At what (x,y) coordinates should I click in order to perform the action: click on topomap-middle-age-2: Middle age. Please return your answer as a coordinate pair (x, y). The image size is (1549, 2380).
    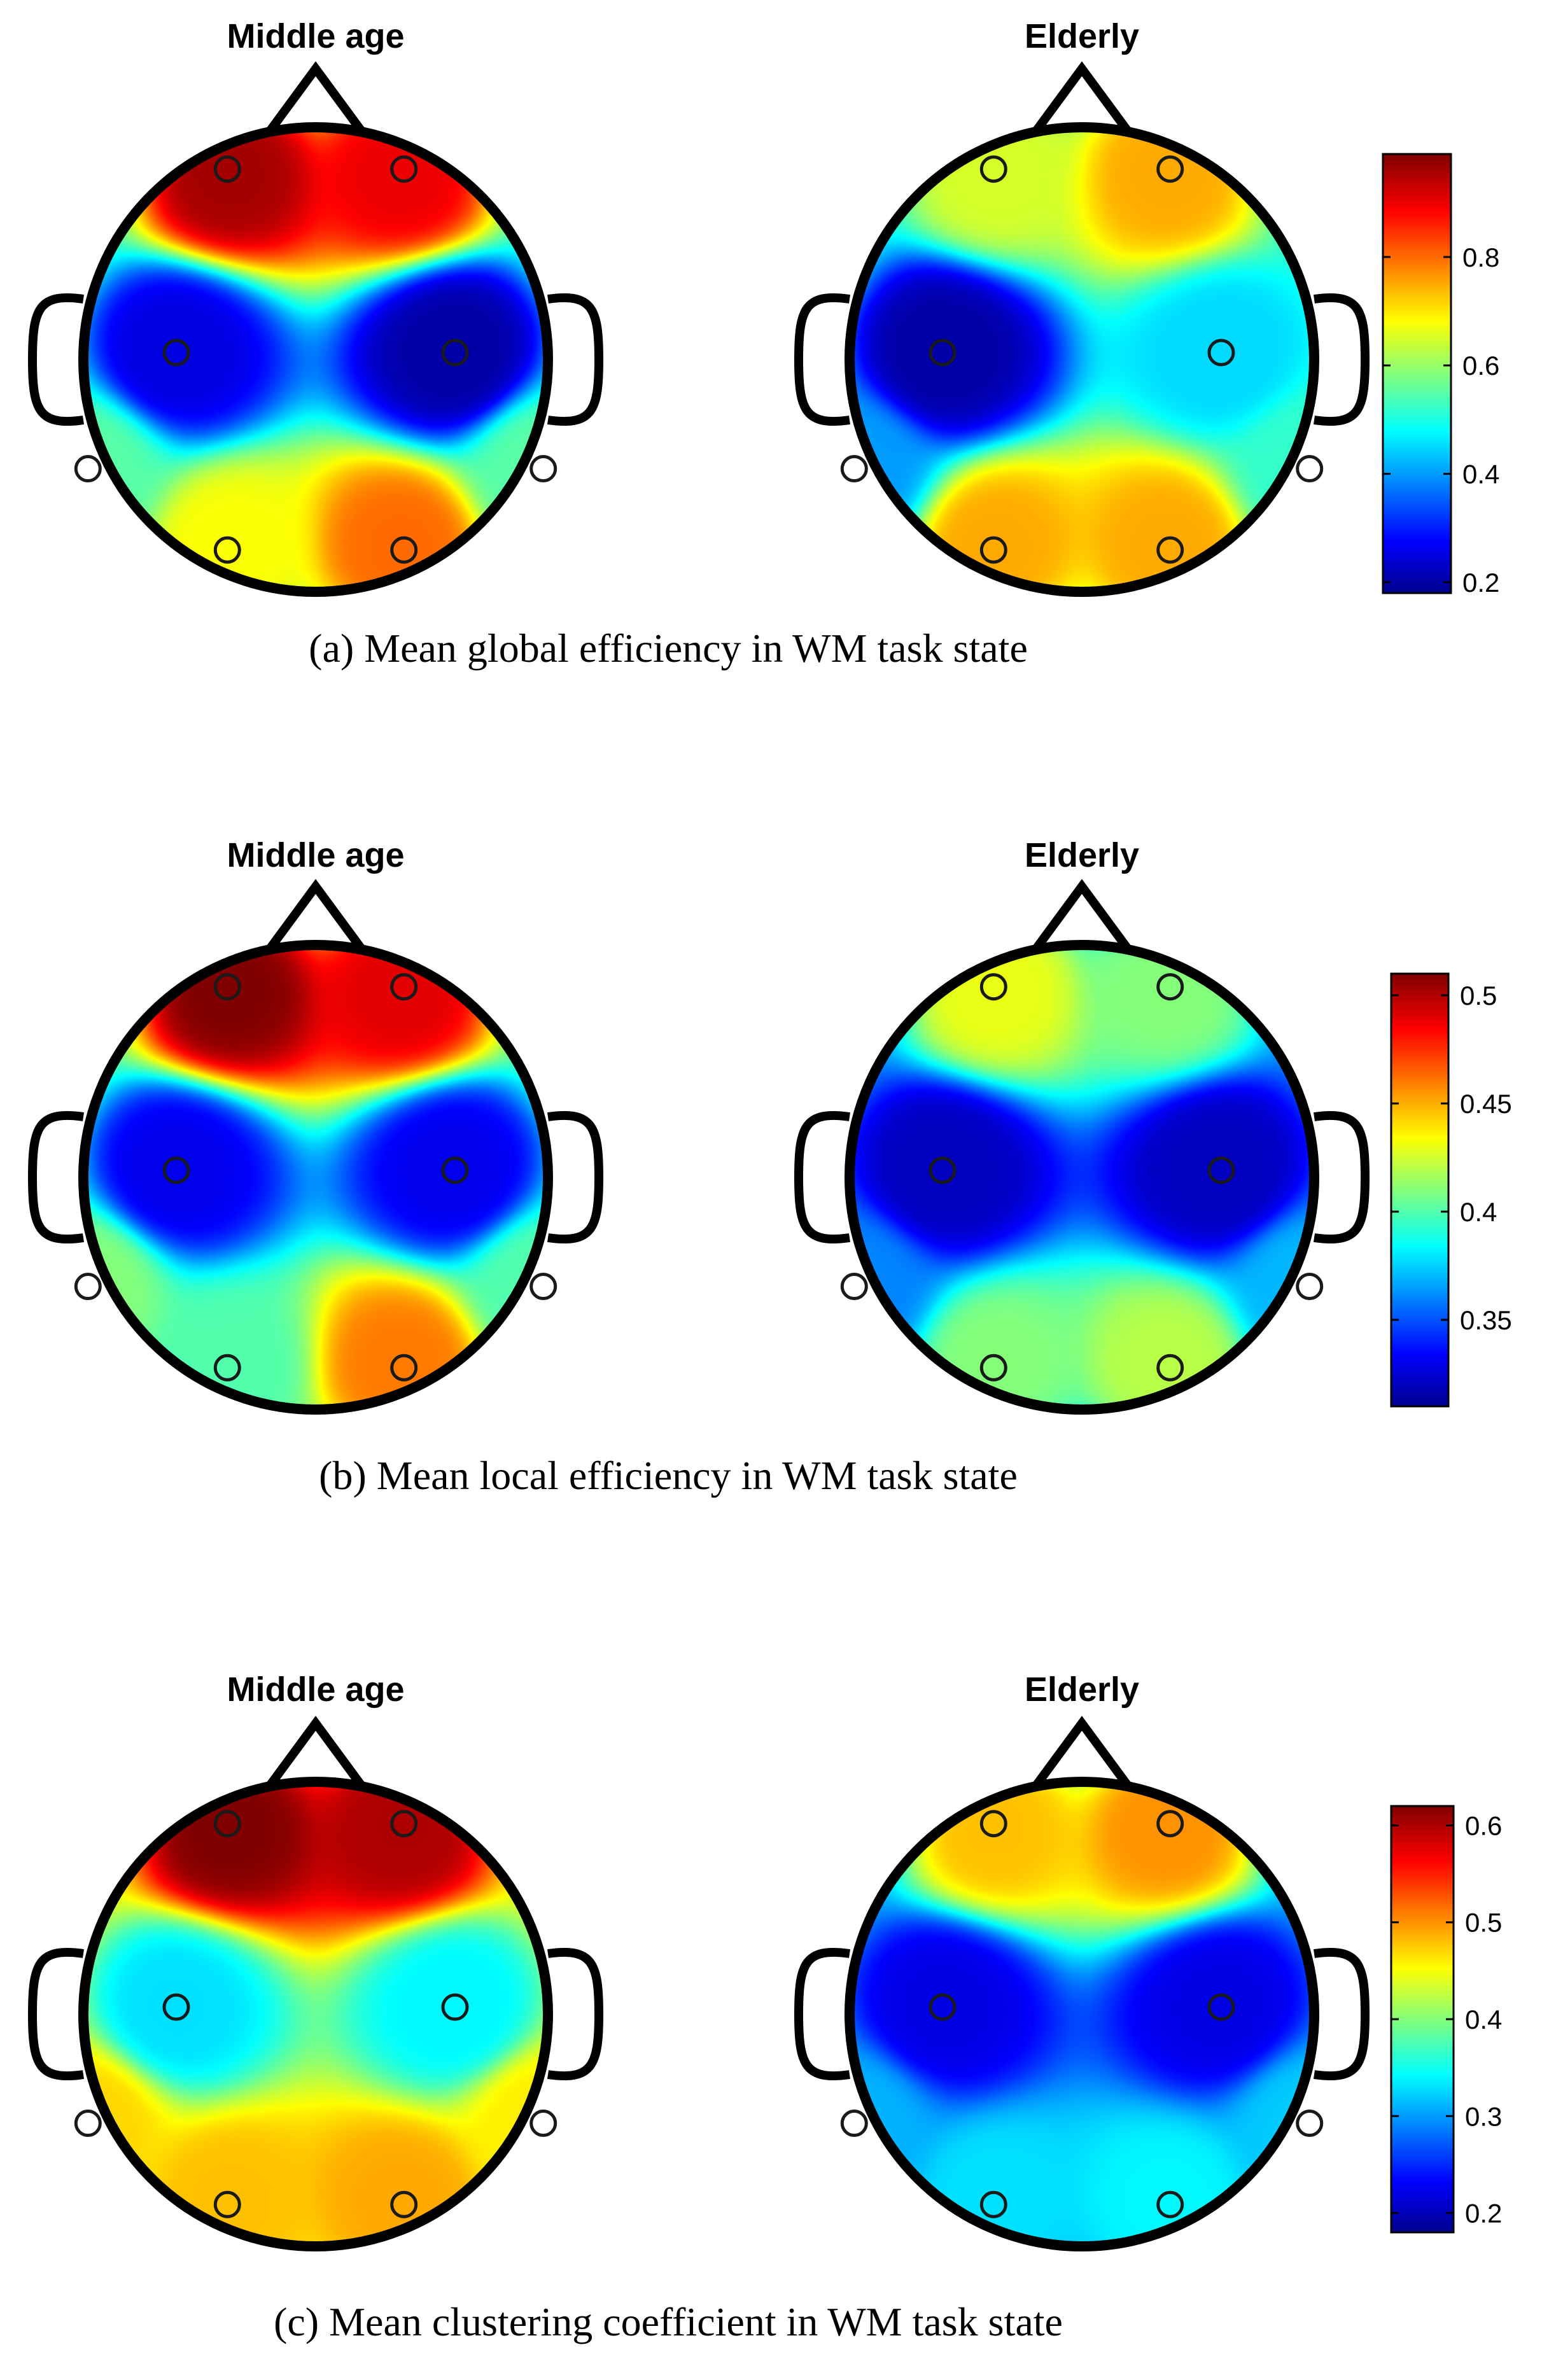
    Looking at the image, I should click on (315, 1125).